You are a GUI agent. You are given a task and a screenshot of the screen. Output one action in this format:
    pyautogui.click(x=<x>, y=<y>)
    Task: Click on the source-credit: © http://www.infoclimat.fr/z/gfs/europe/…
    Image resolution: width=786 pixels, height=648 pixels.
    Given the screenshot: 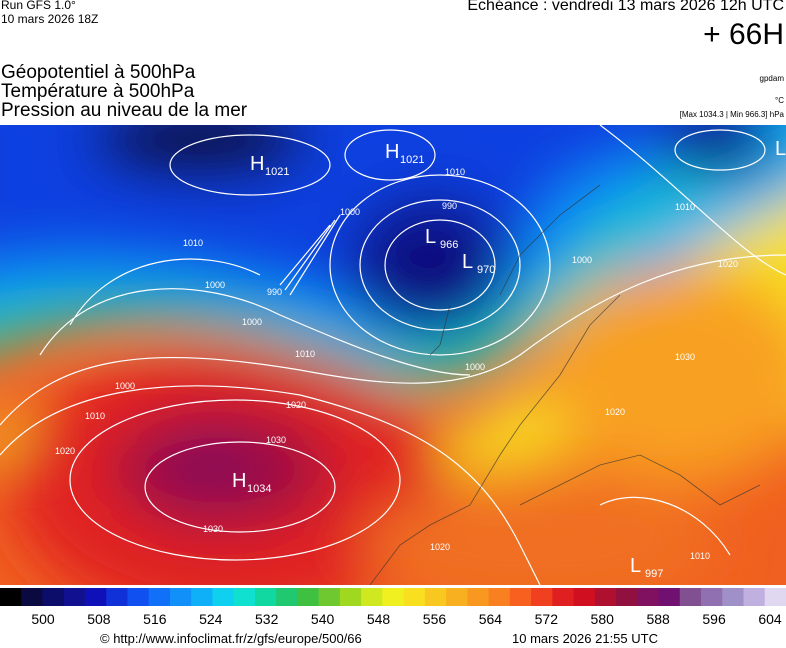 What is the action you would take?
    pyautogui.click(x=231, y=638)
    